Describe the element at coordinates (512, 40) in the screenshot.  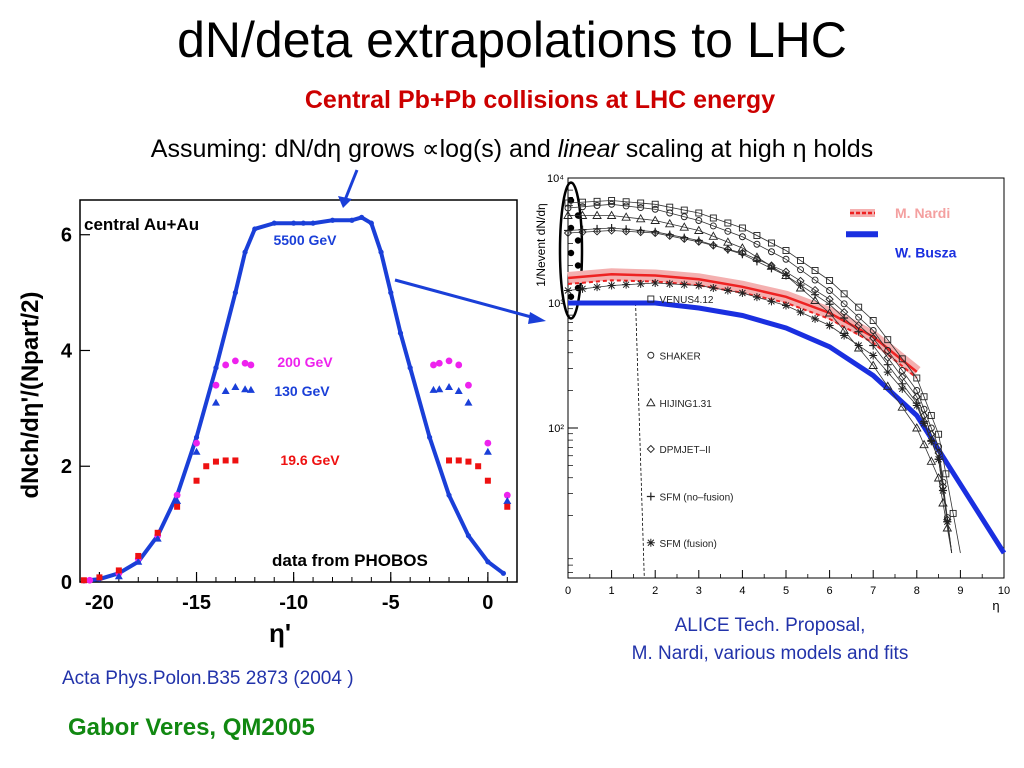
I see `slide-title: dN/deta extrapolations to LHC` at that location.